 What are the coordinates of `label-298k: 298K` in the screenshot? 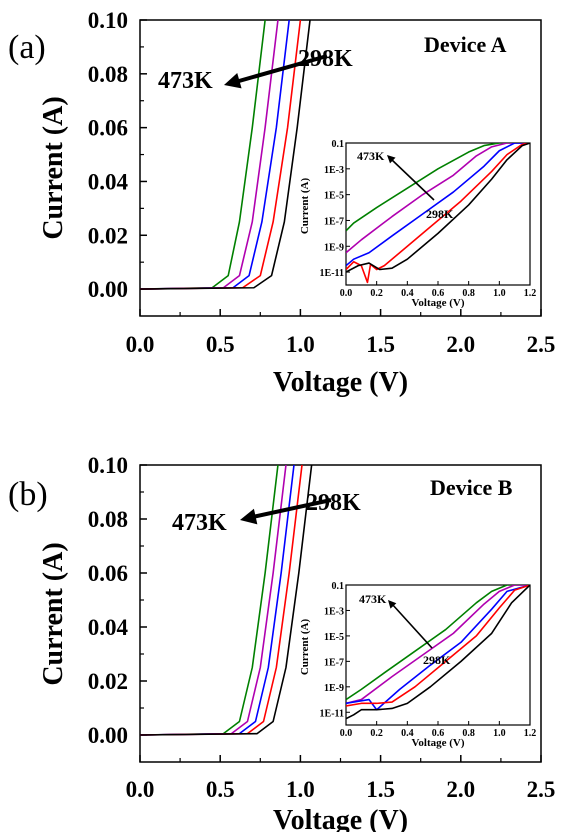 It's located at (325, 59).